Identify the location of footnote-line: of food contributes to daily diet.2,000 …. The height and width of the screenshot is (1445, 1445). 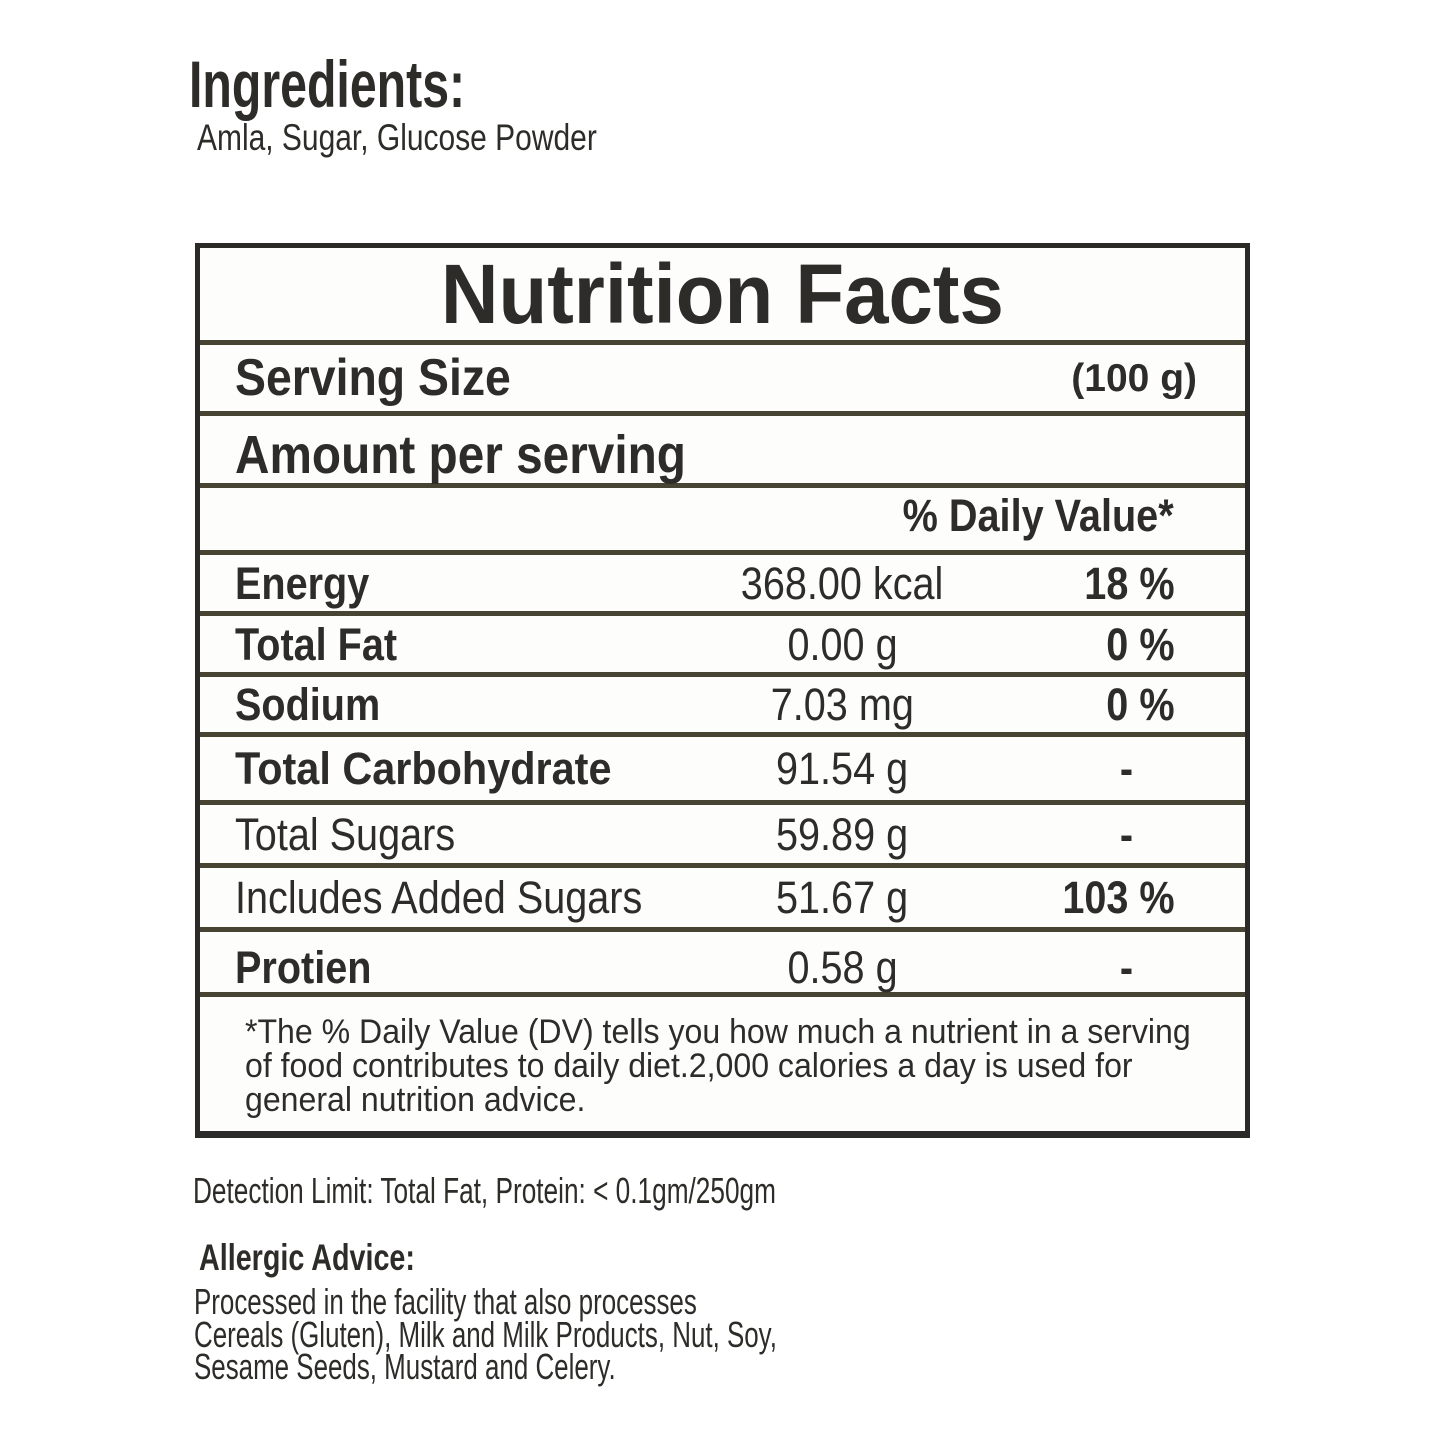
(689, 1066).